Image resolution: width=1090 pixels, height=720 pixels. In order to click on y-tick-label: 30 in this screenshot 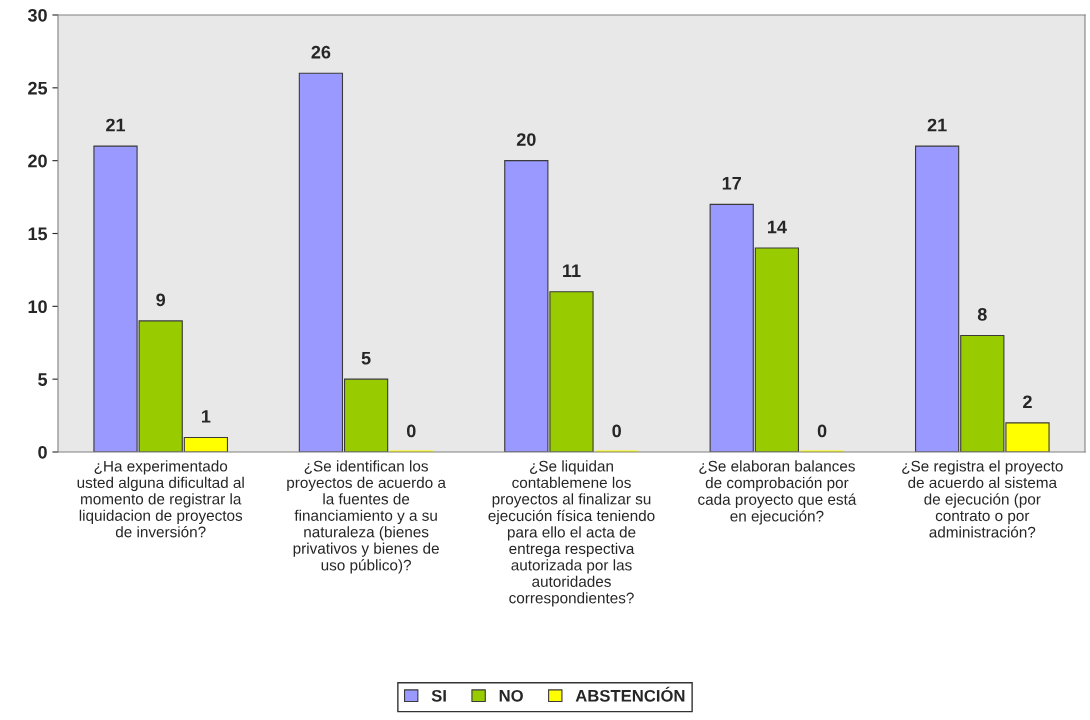, I will do `click(37, 15)`.